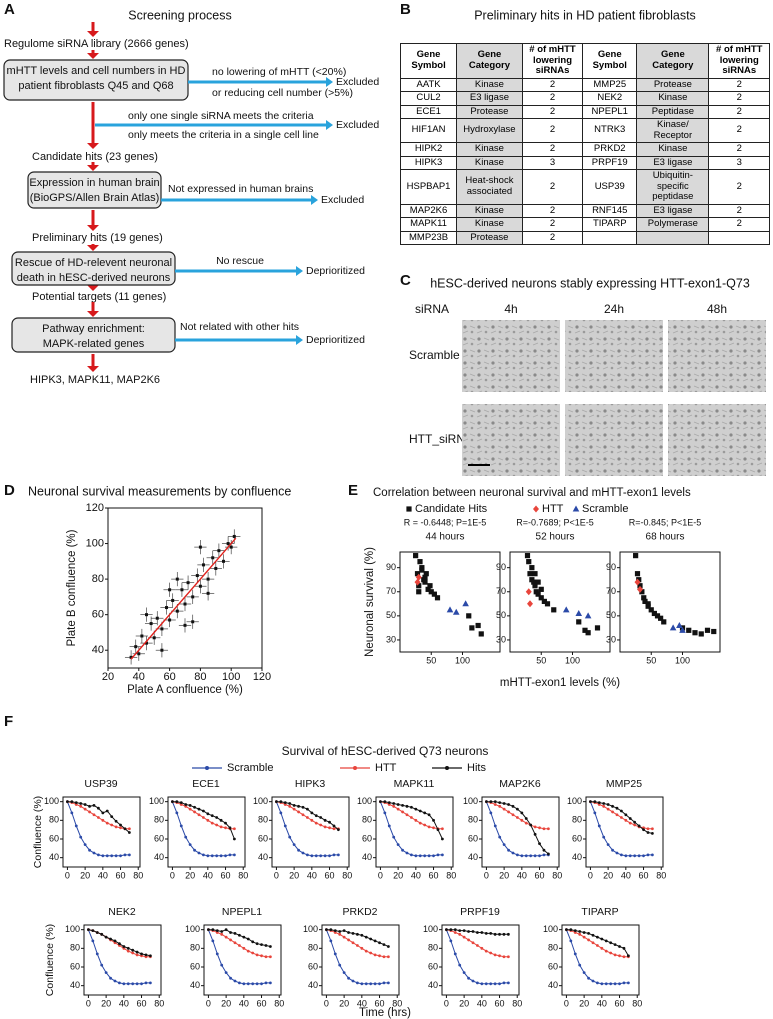 The height and width of the screenshot is (1019, 773). What do you see at coordinates (520, 784) in the screenshot?
I see `plot-title: MAP2K6` at bounding box center [520, 784].